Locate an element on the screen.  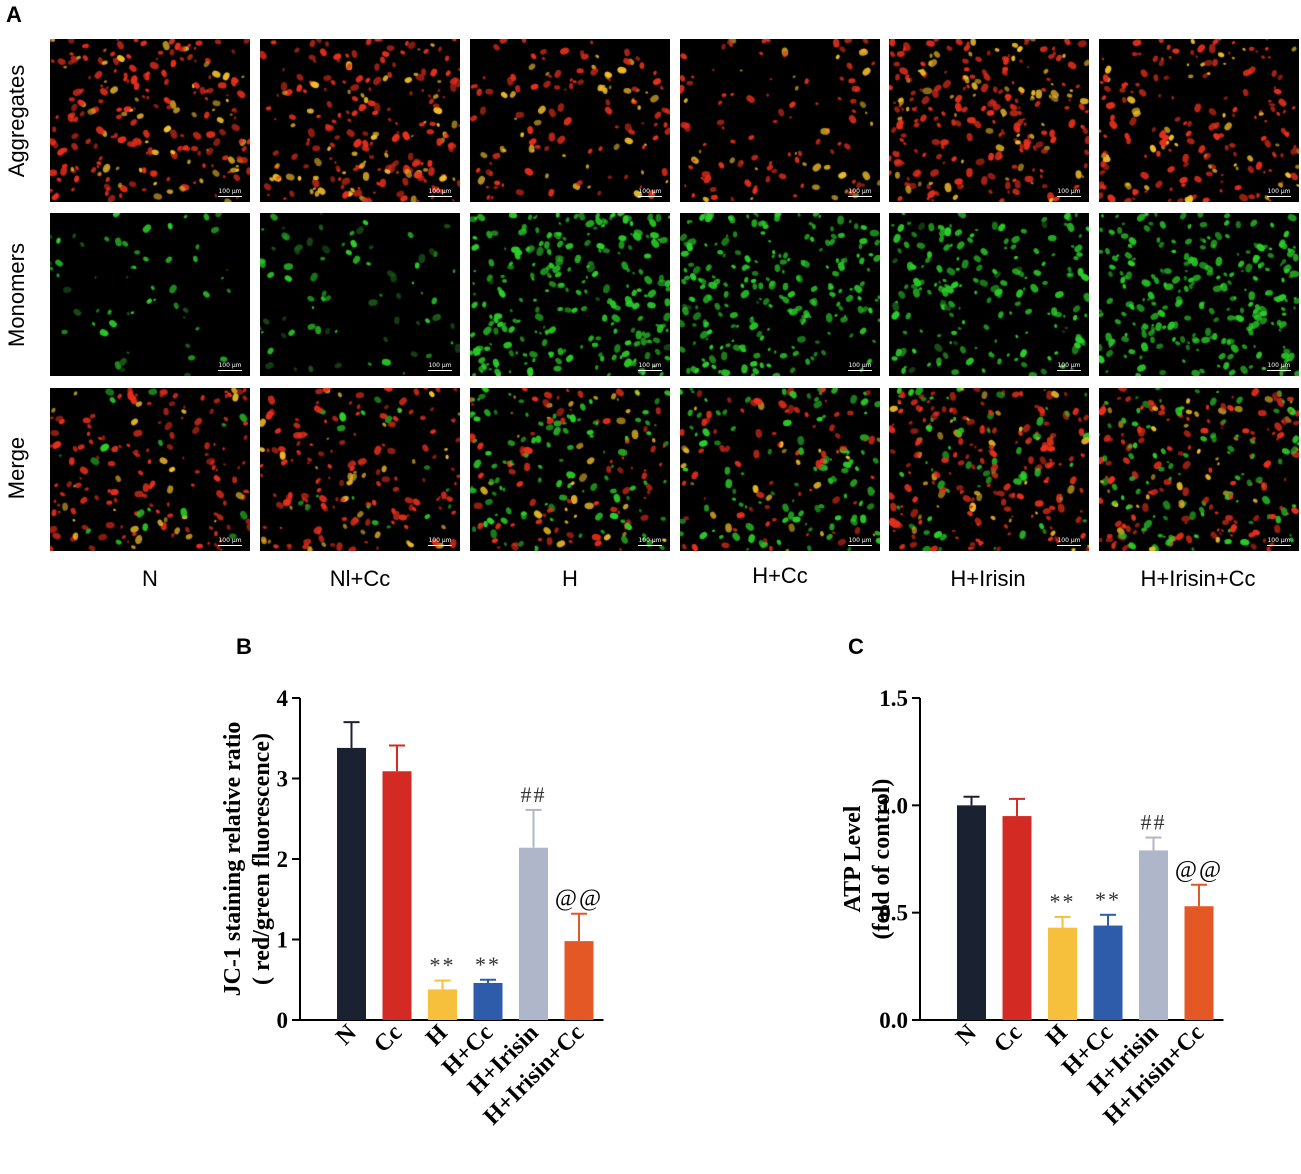
micrograph-aggregates-5: 100 μm is located at coordinates (989, 120).